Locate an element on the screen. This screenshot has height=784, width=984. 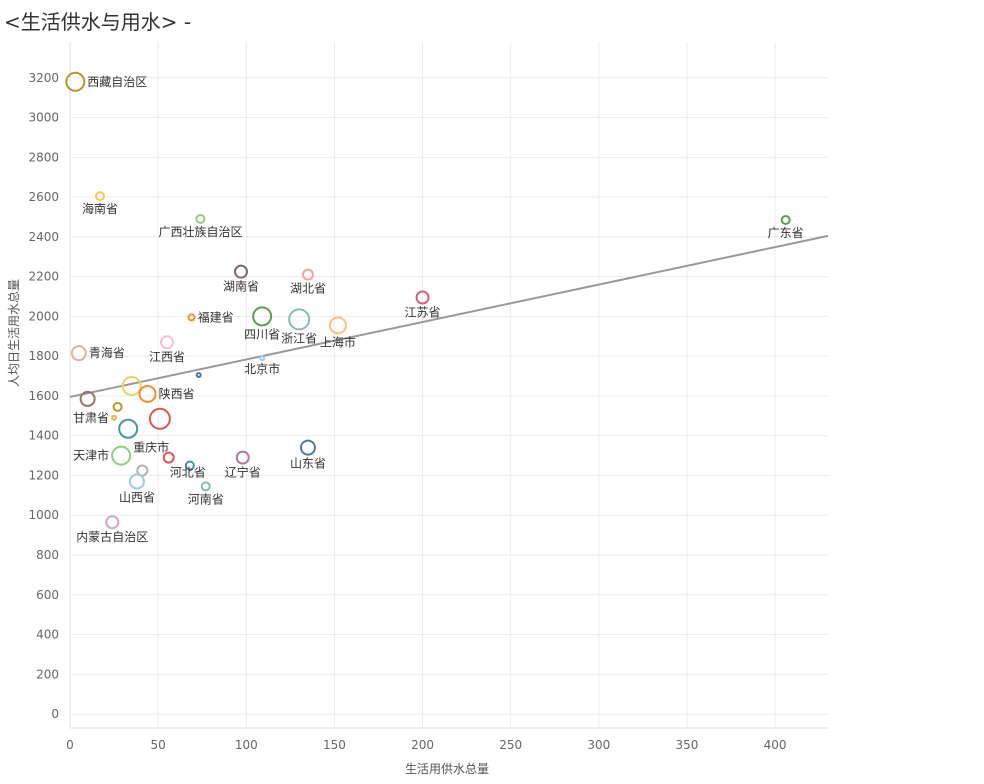
y-tick-label: 2800 is located at coordinates (43, 157).